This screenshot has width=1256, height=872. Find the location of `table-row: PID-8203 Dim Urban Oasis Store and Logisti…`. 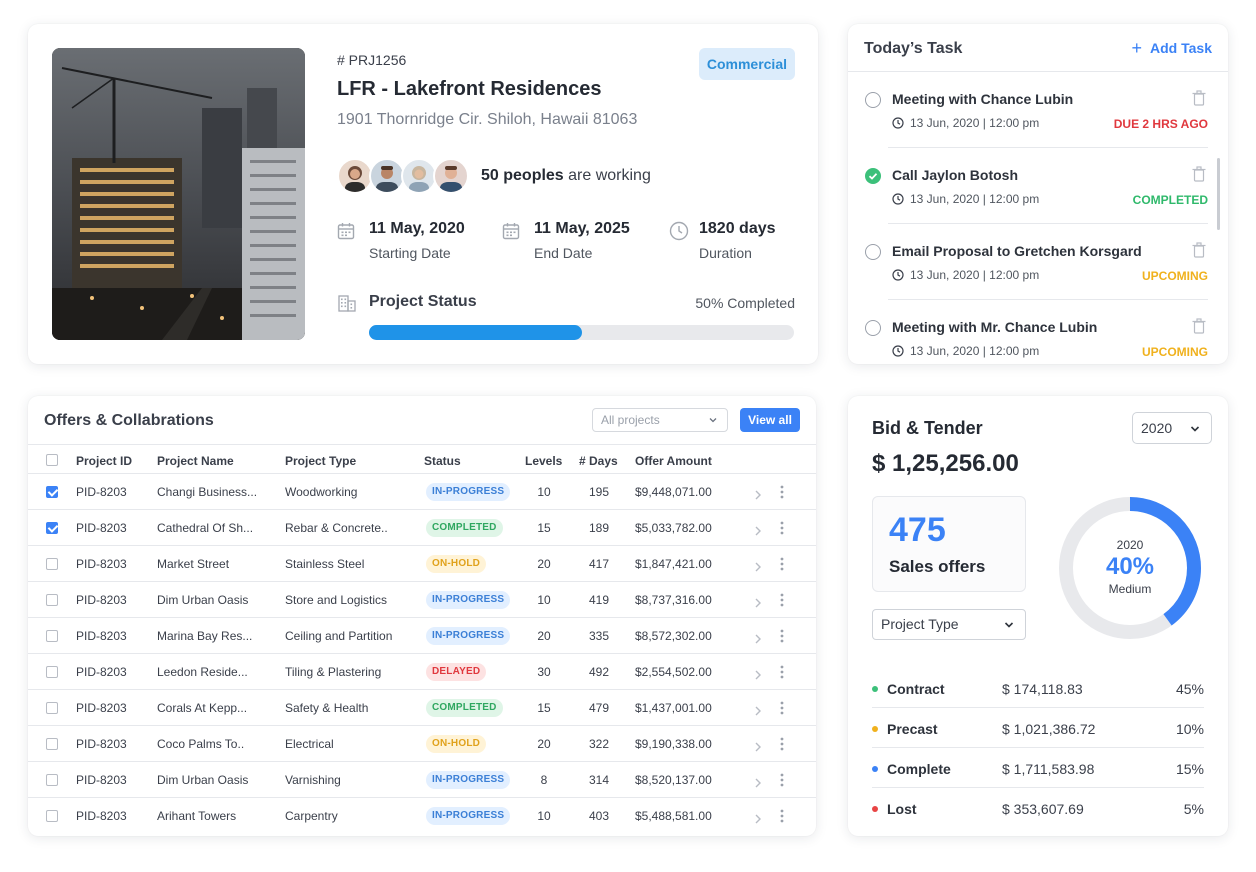

table-row: PID-8203 Dim Urban Oasis Store and Logisti… is located at coordinates (422, 600).